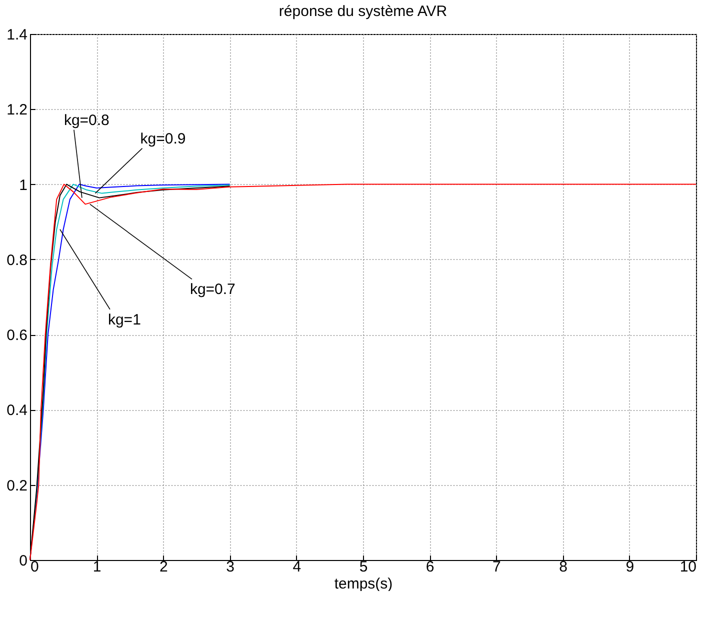 The image size is (720, 620). I want to click on y-tick-label: 1.2, so click(17, 110).